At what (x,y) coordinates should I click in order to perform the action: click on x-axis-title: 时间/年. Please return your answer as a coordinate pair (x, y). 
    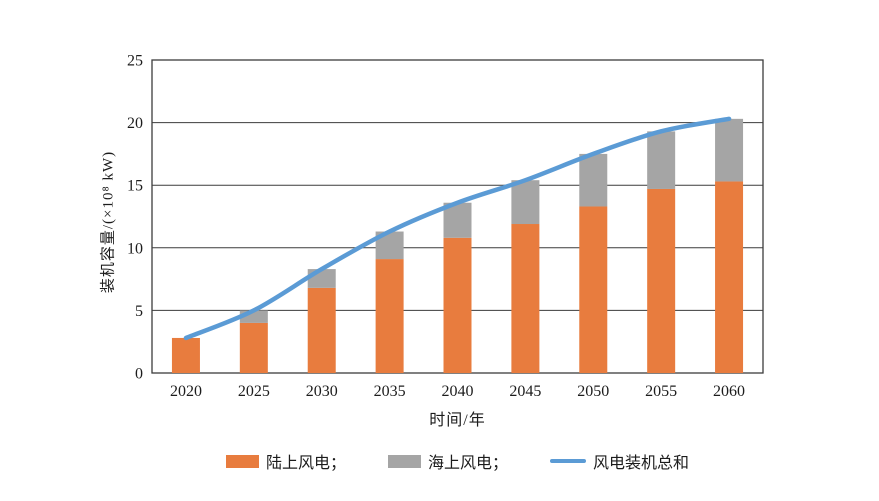
    Looking at the image, I should click on (457, 420).